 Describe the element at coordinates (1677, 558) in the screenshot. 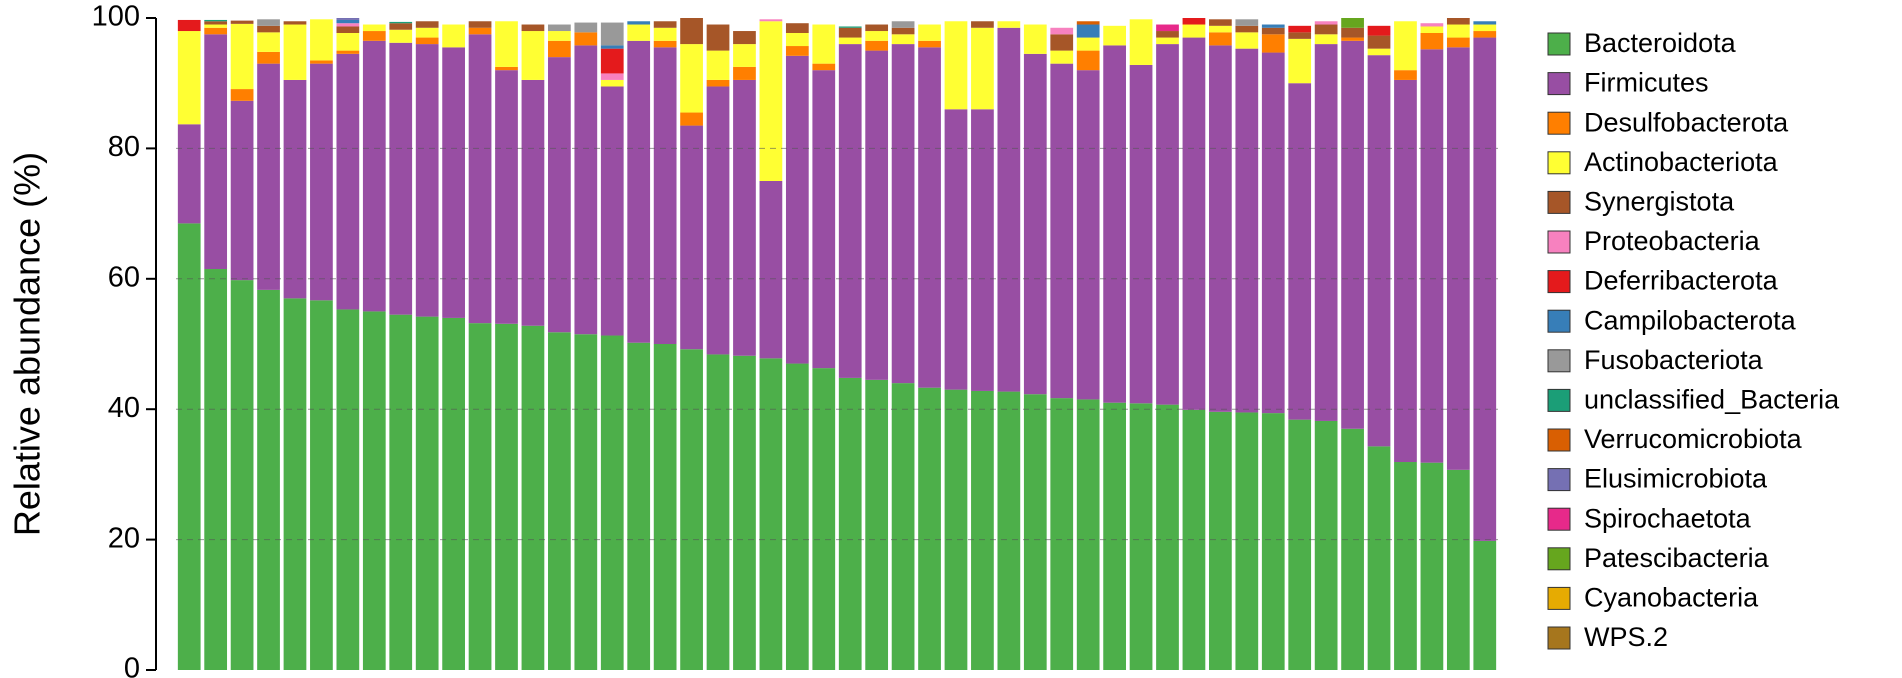

I see `legend-label: Patescibacteria` at that location.